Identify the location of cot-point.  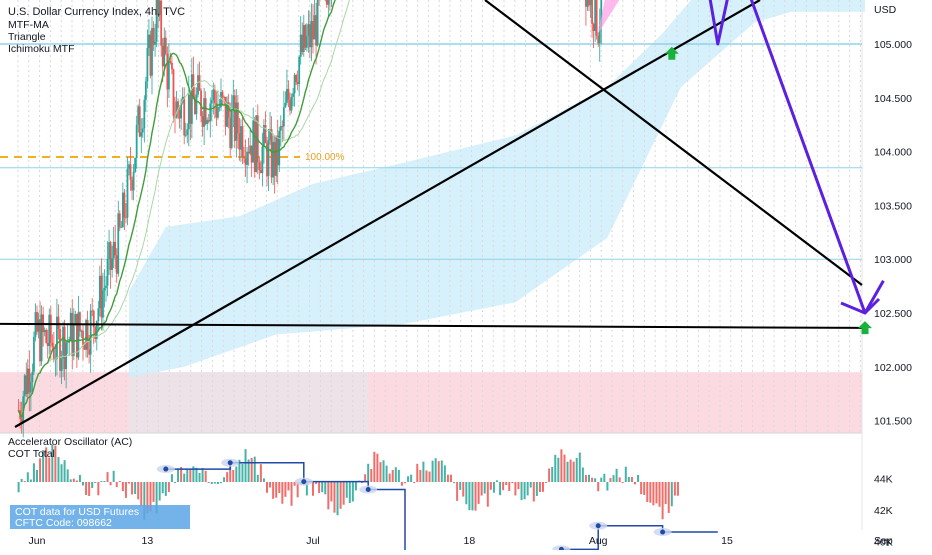
(304, 482).